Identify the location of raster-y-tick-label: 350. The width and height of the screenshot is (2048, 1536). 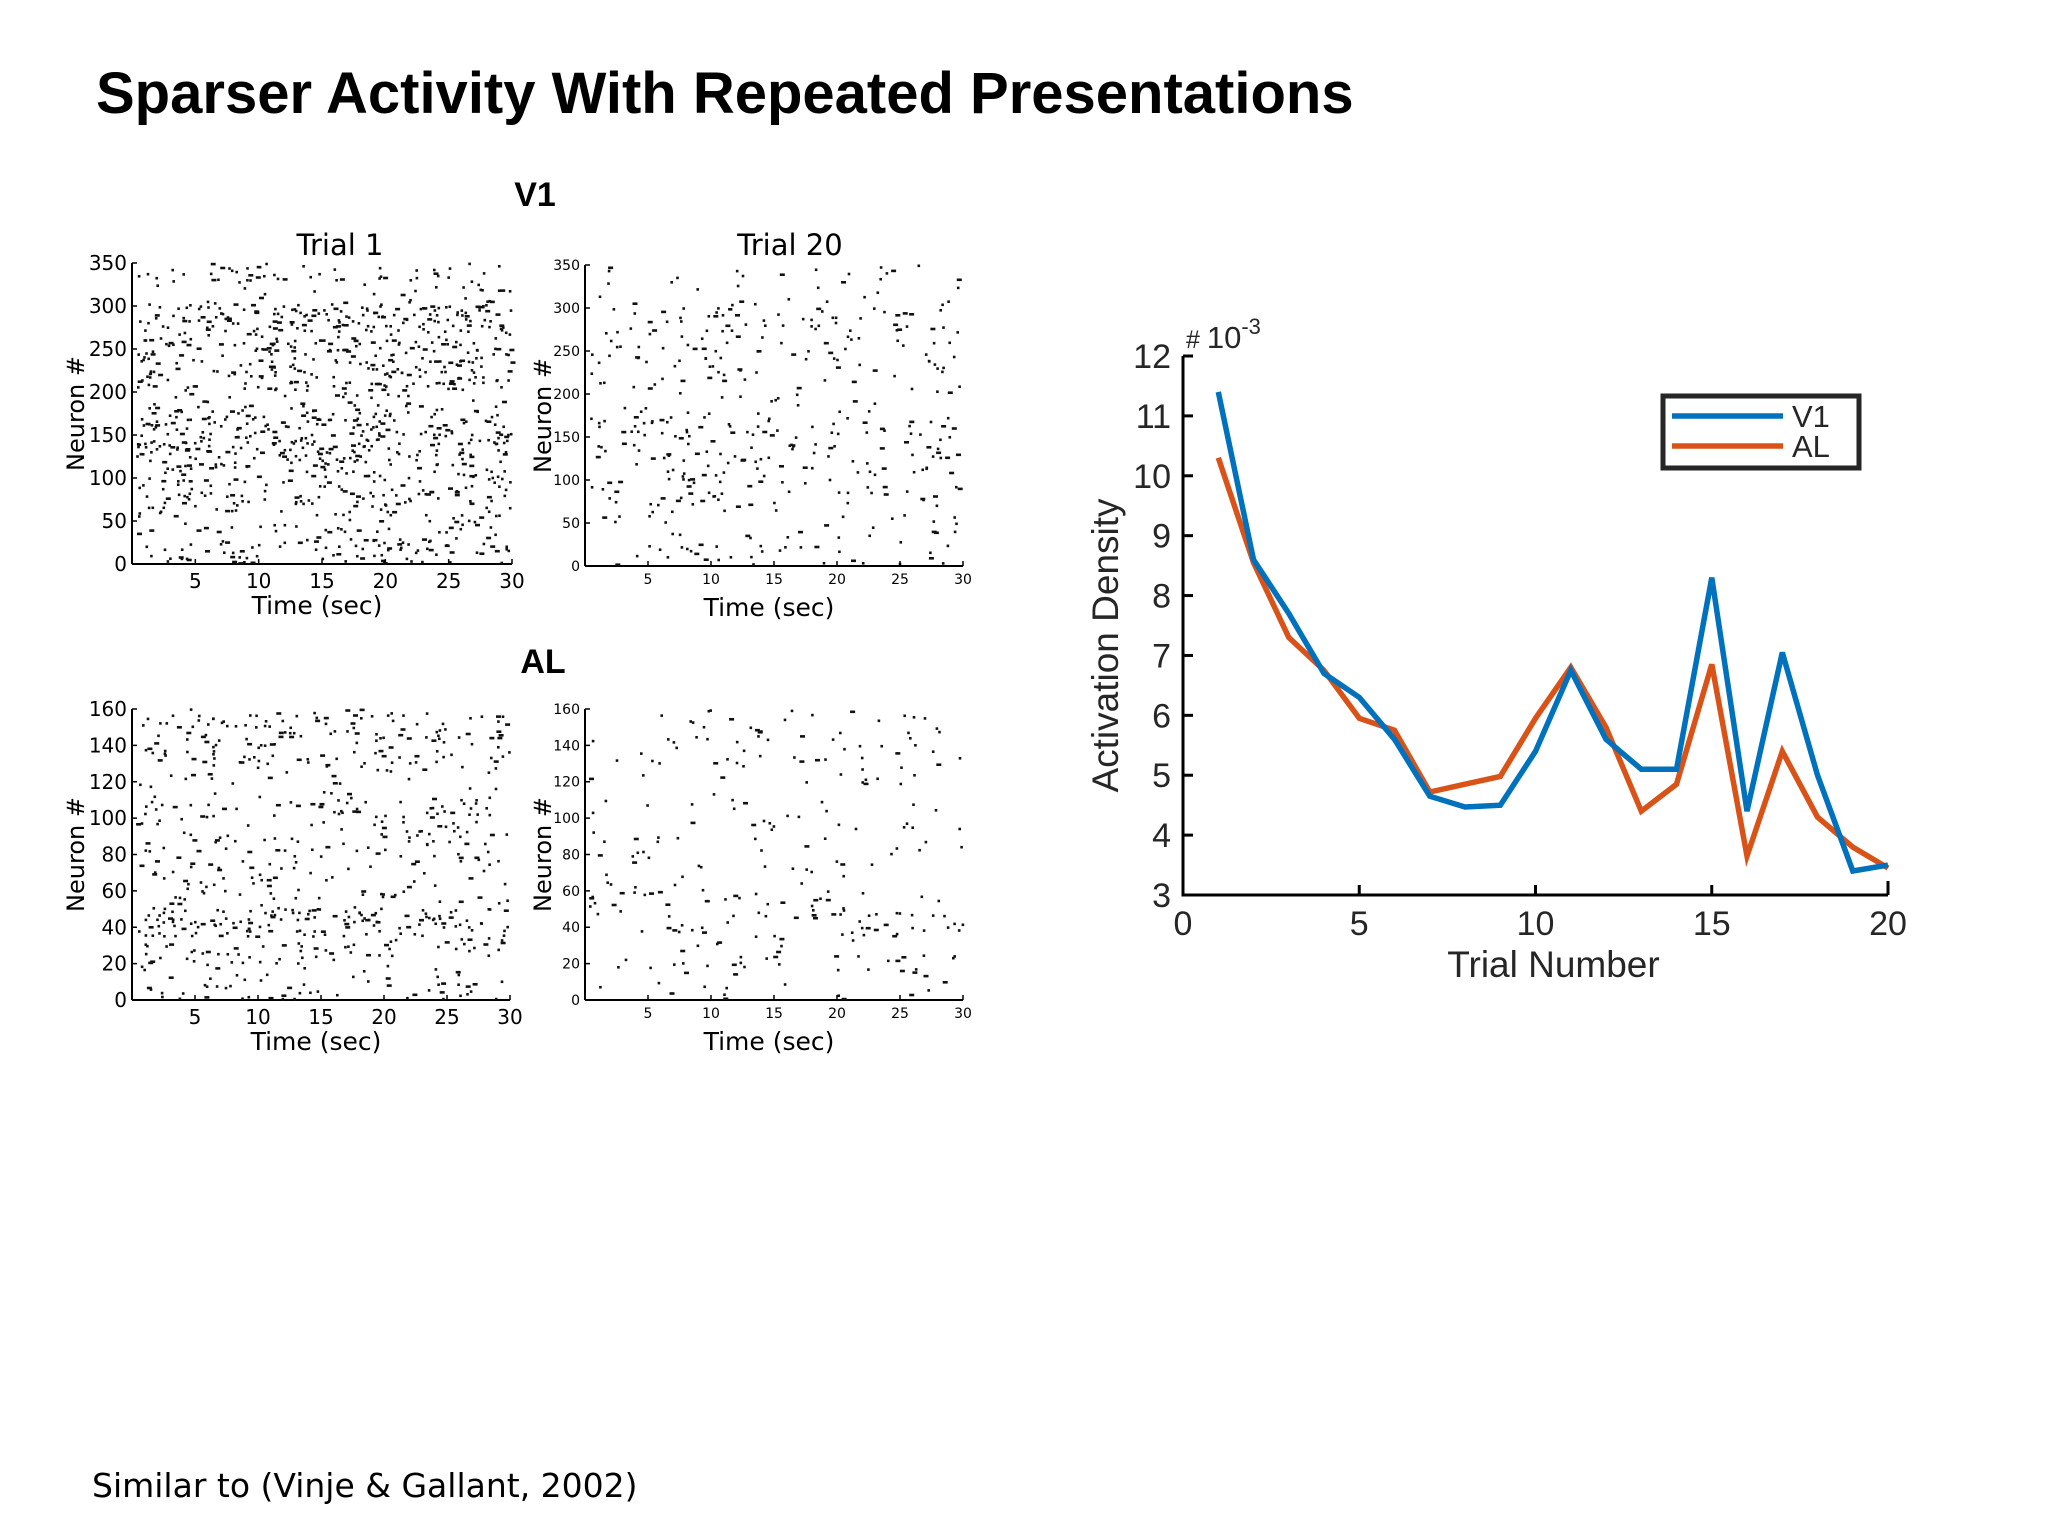
(108, 263).